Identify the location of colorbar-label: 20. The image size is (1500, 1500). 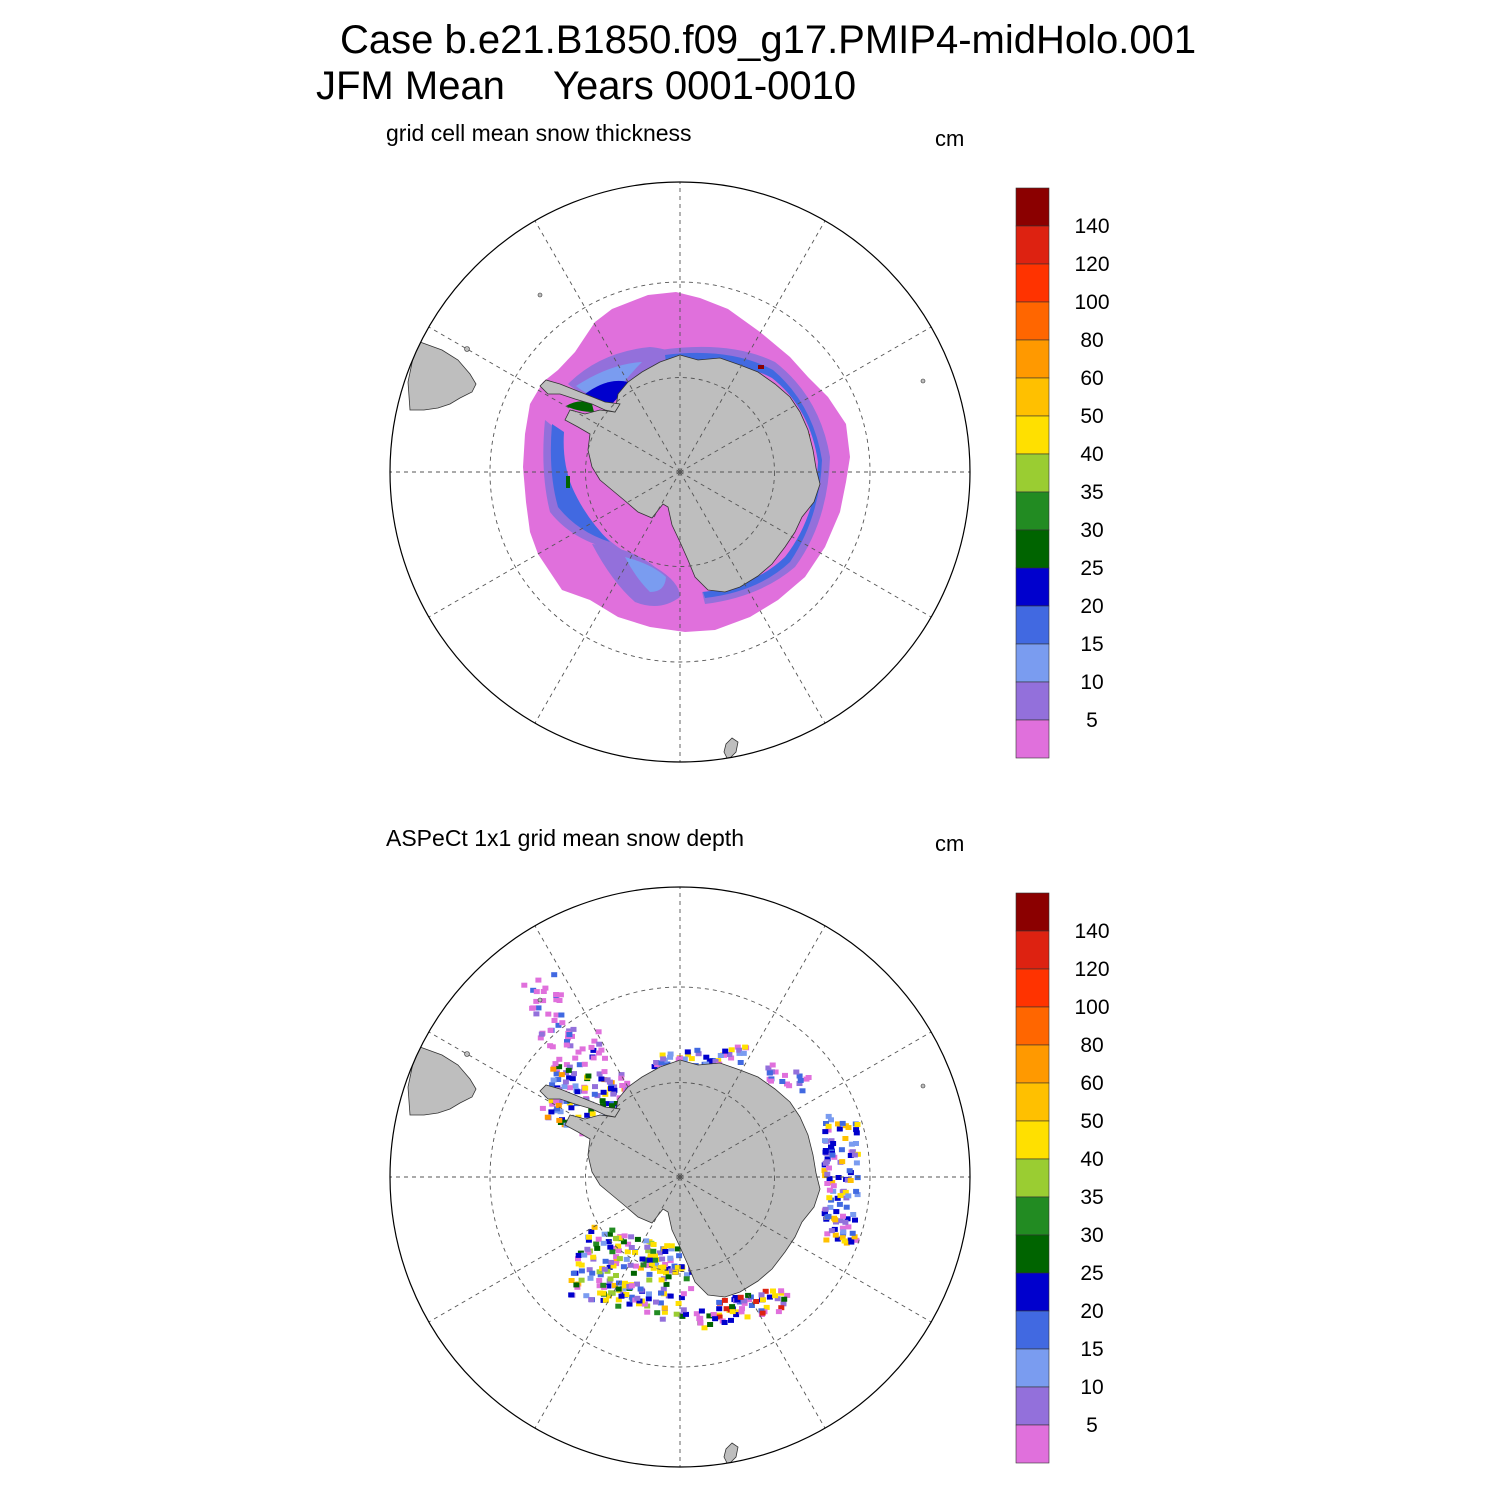
(1091, 1311).